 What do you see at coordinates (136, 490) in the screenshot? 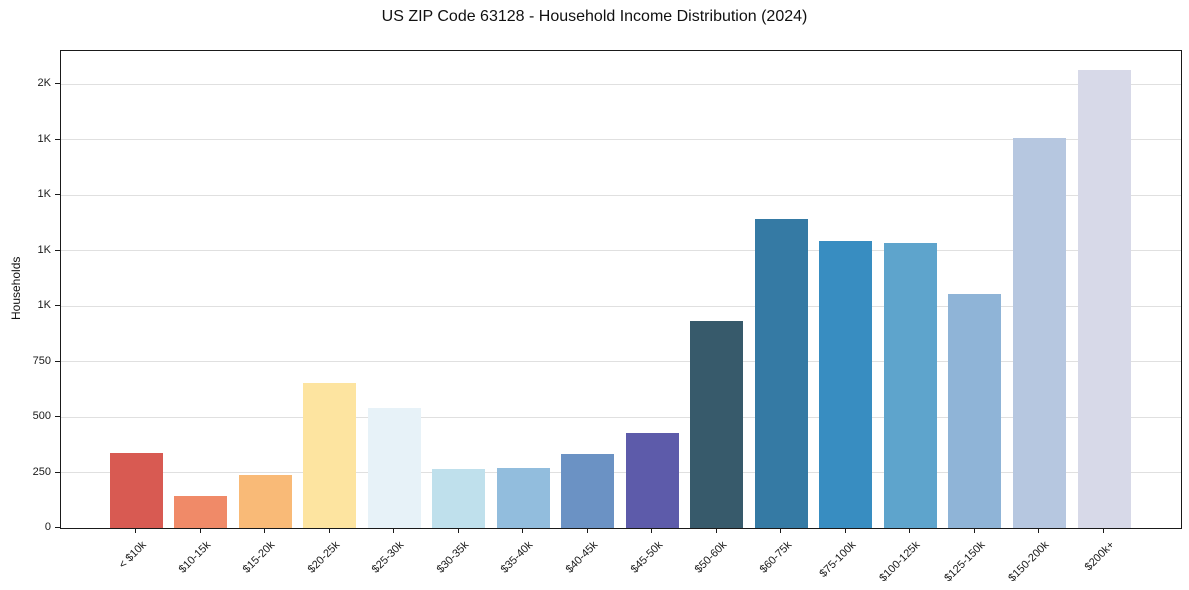
I see `bar-10k` at bounding box center [136, 490].